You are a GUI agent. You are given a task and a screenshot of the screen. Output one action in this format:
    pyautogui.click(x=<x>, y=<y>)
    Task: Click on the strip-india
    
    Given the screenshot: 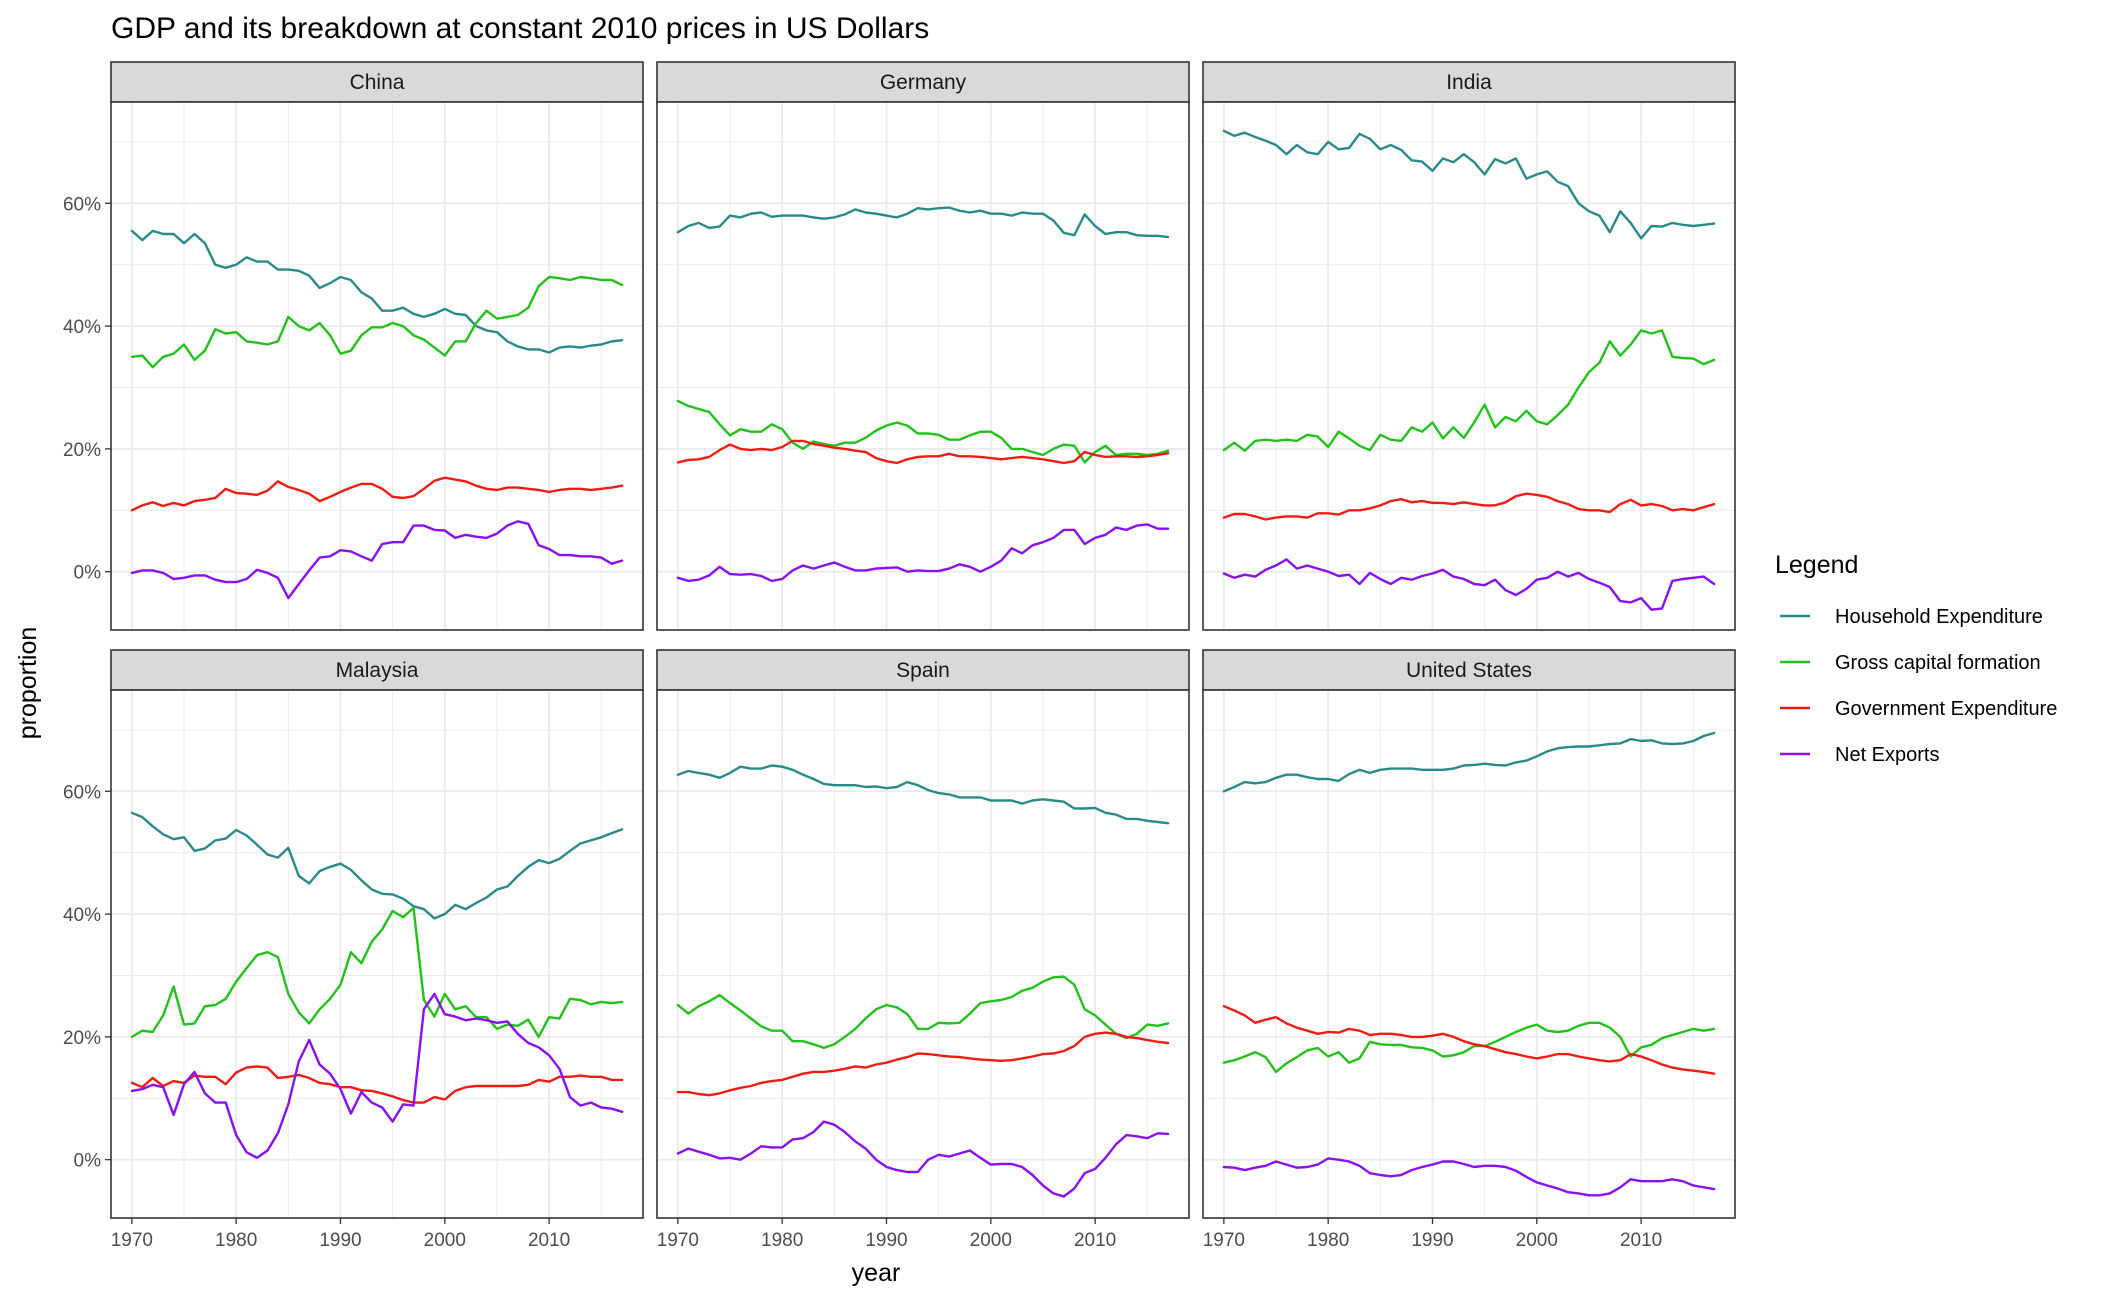 What is the action you would take?
    pyautogui.click(x=1469, y=82)
    